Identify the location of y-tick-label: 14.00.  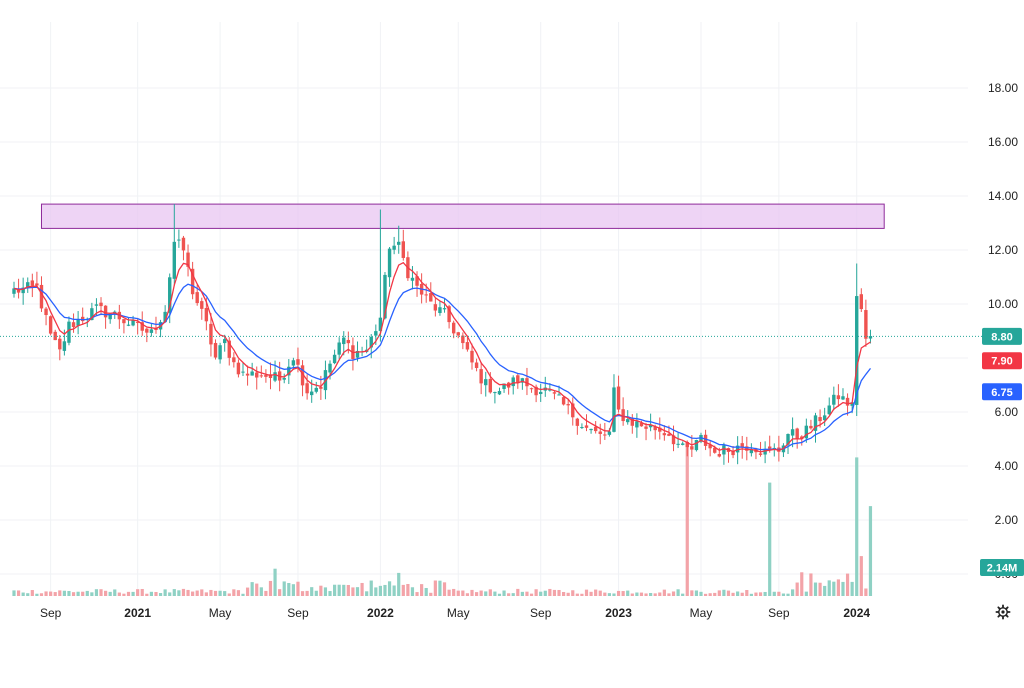
(1003, 196).